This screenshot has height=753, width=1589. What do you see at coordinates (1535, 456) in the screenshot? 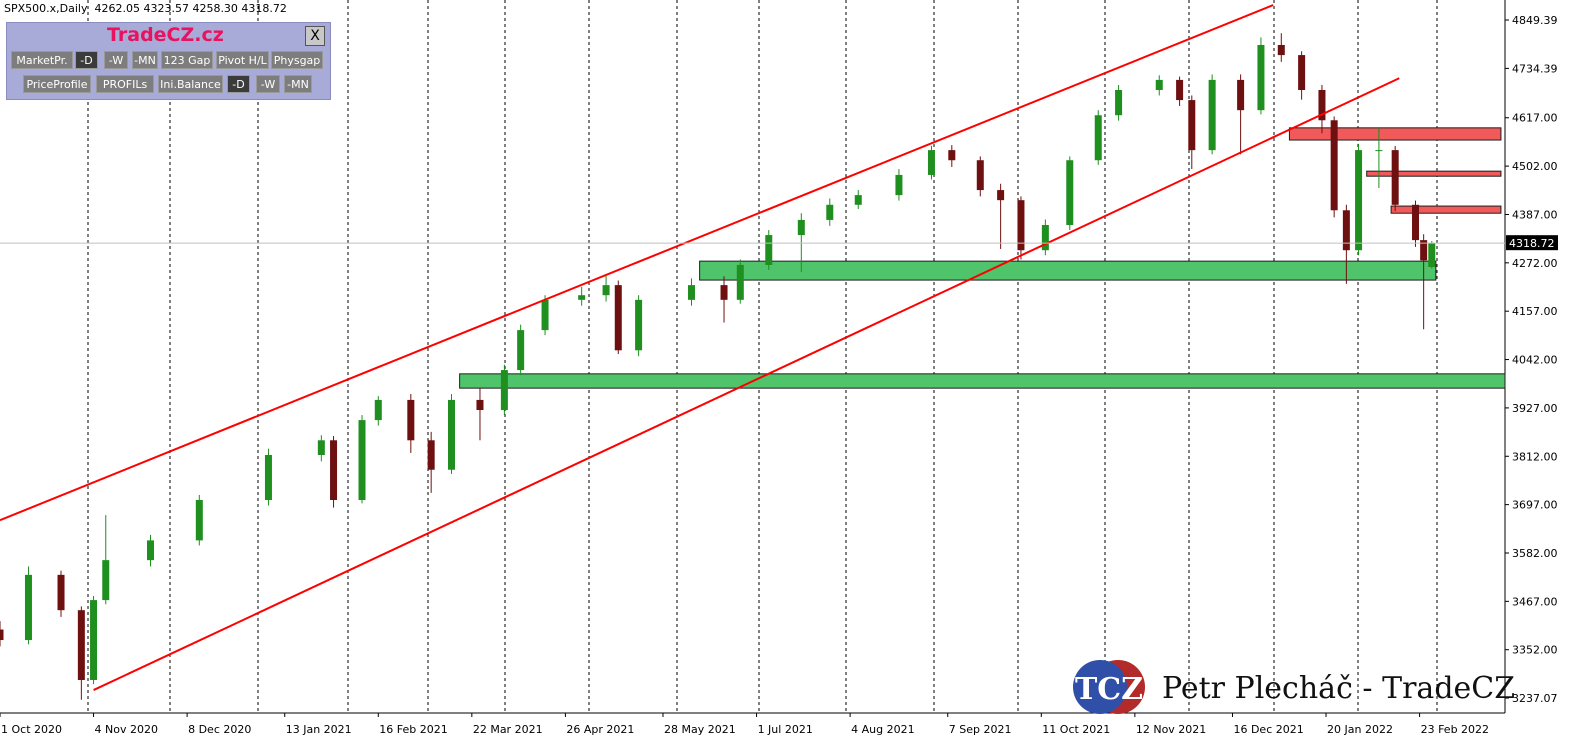
I see `y-tick-label: 3812.00` at bounding box center [1535, 456].